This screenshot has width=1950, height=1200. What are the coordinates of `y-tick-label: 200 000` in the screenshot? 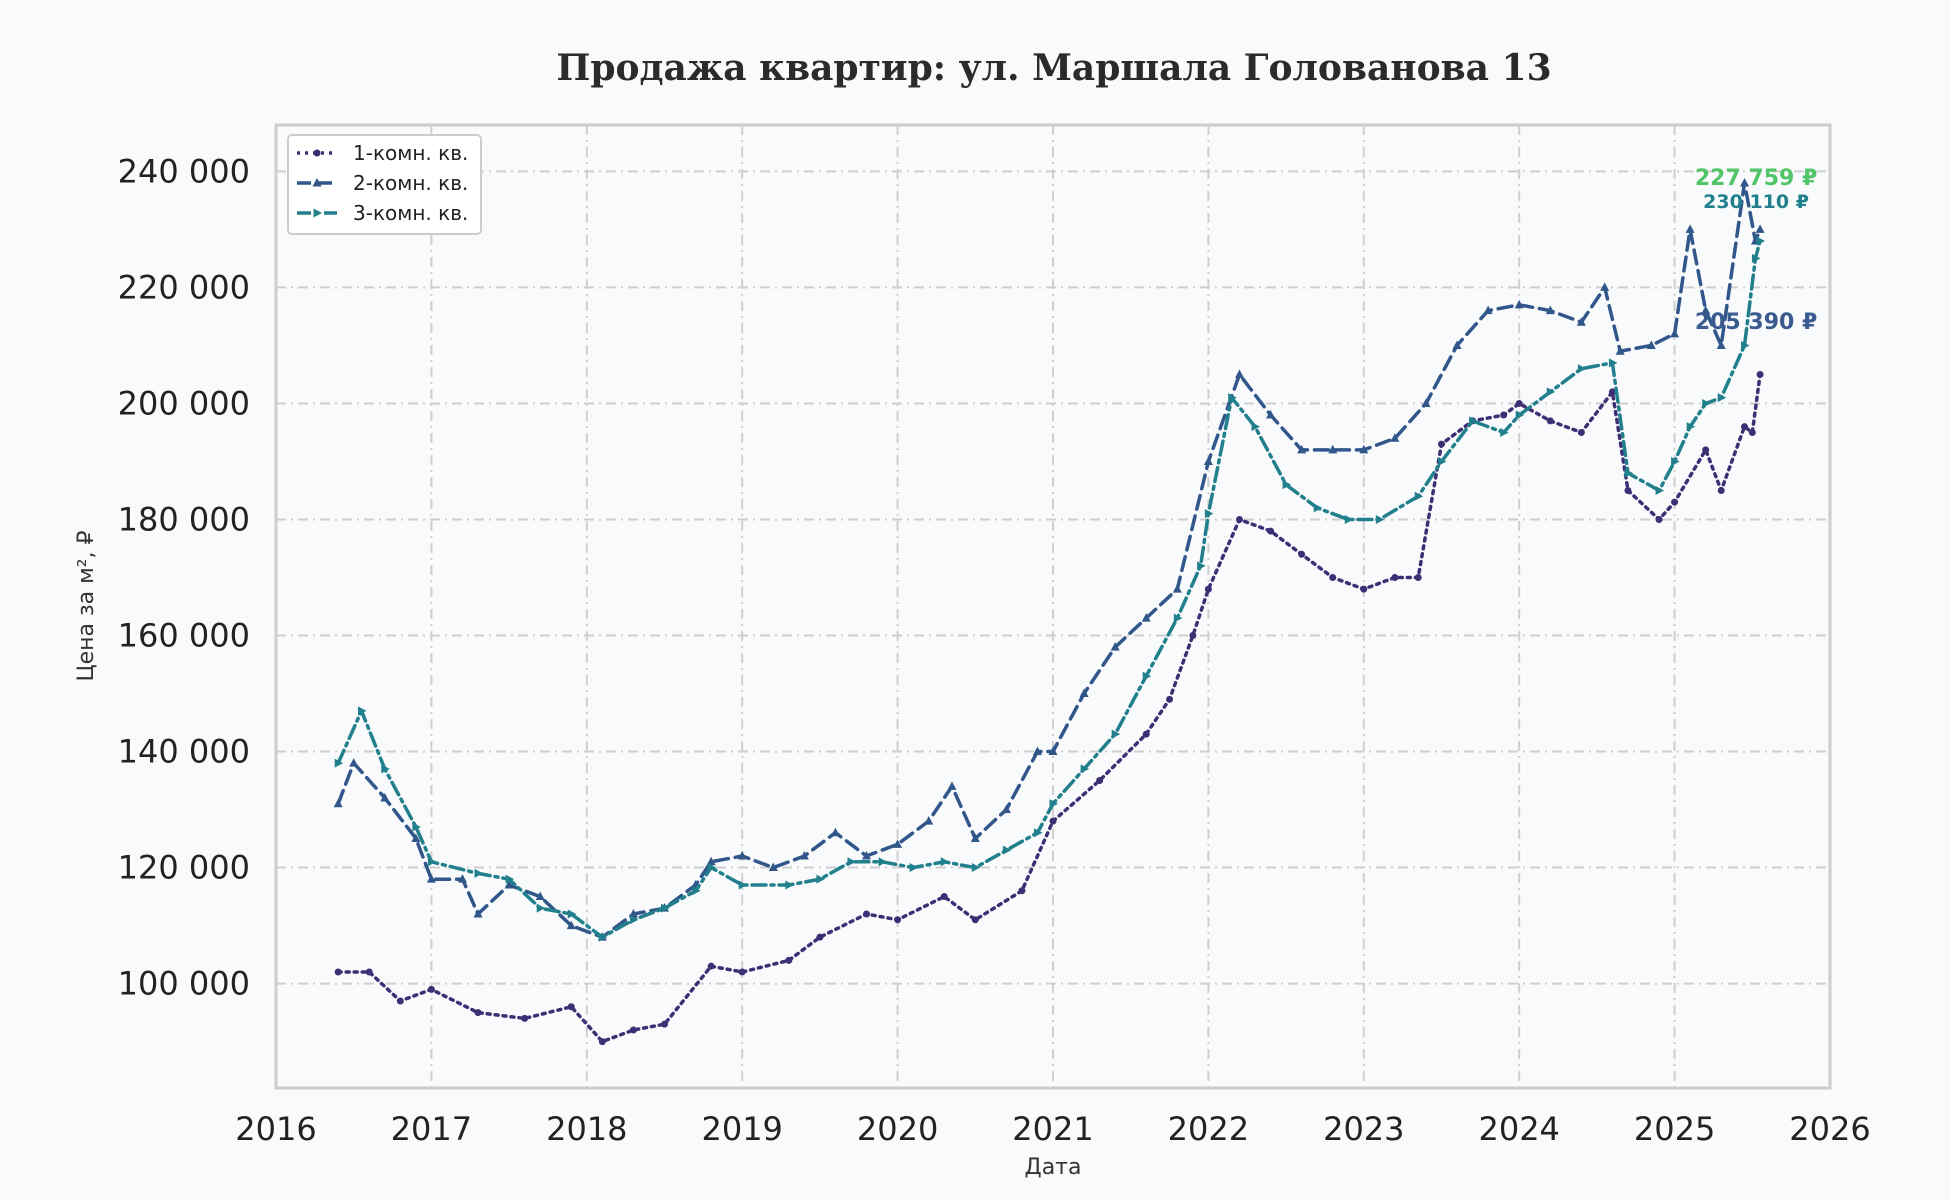 It's located at (184, 403).